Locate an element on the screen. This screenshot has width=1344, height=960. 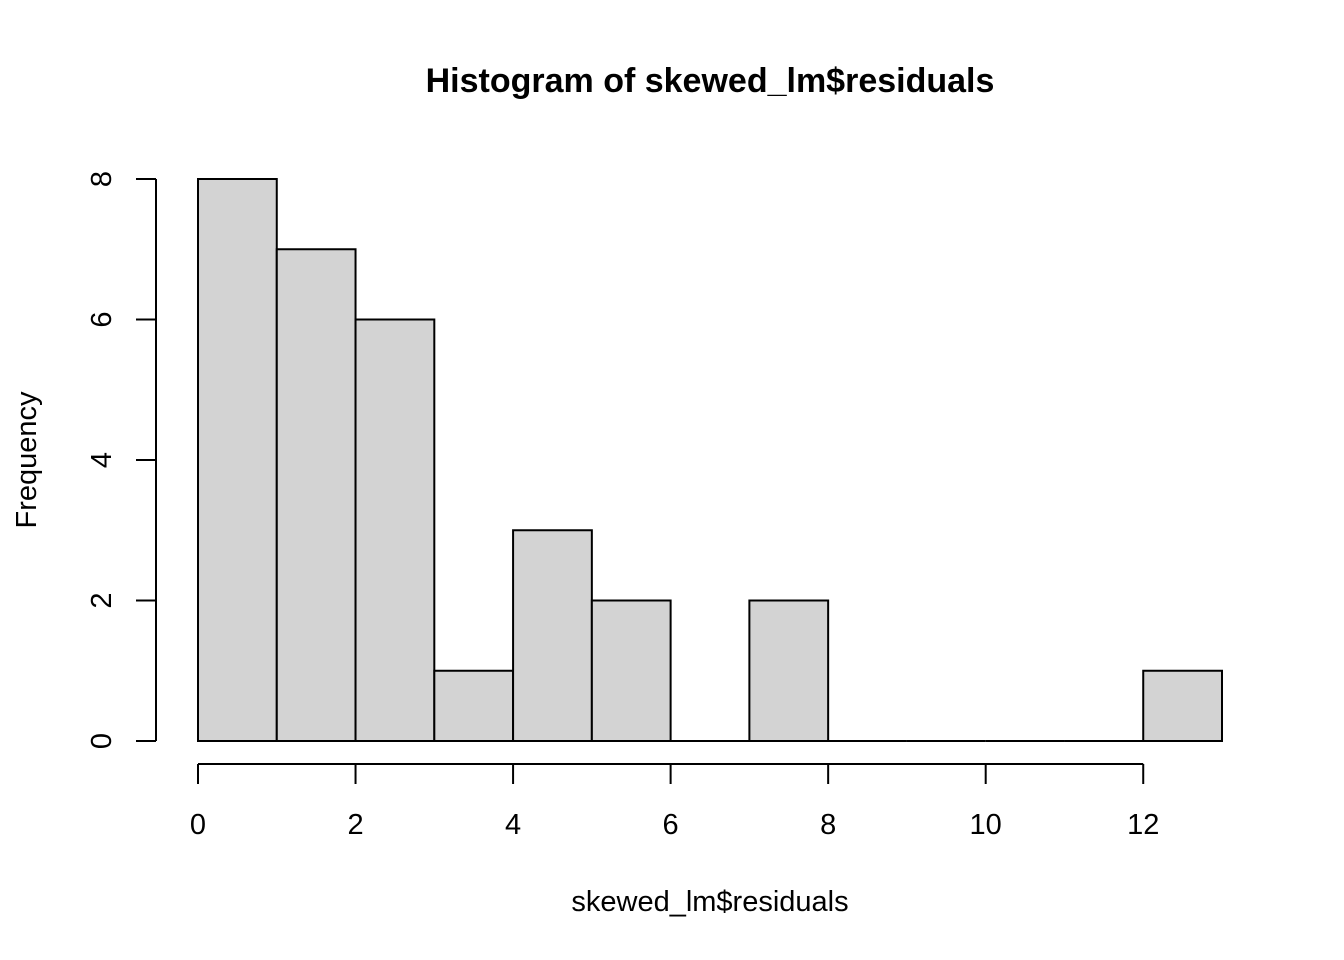
x-tick-label: 0 is located at coordinates (198, 825).